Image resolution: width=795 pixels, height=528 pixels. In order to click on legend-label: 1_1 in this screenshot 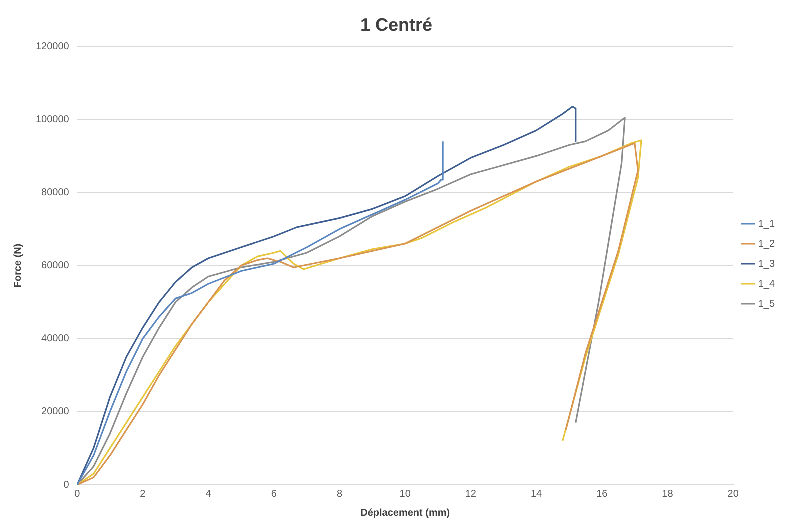, I will do `click(767, 224)`.